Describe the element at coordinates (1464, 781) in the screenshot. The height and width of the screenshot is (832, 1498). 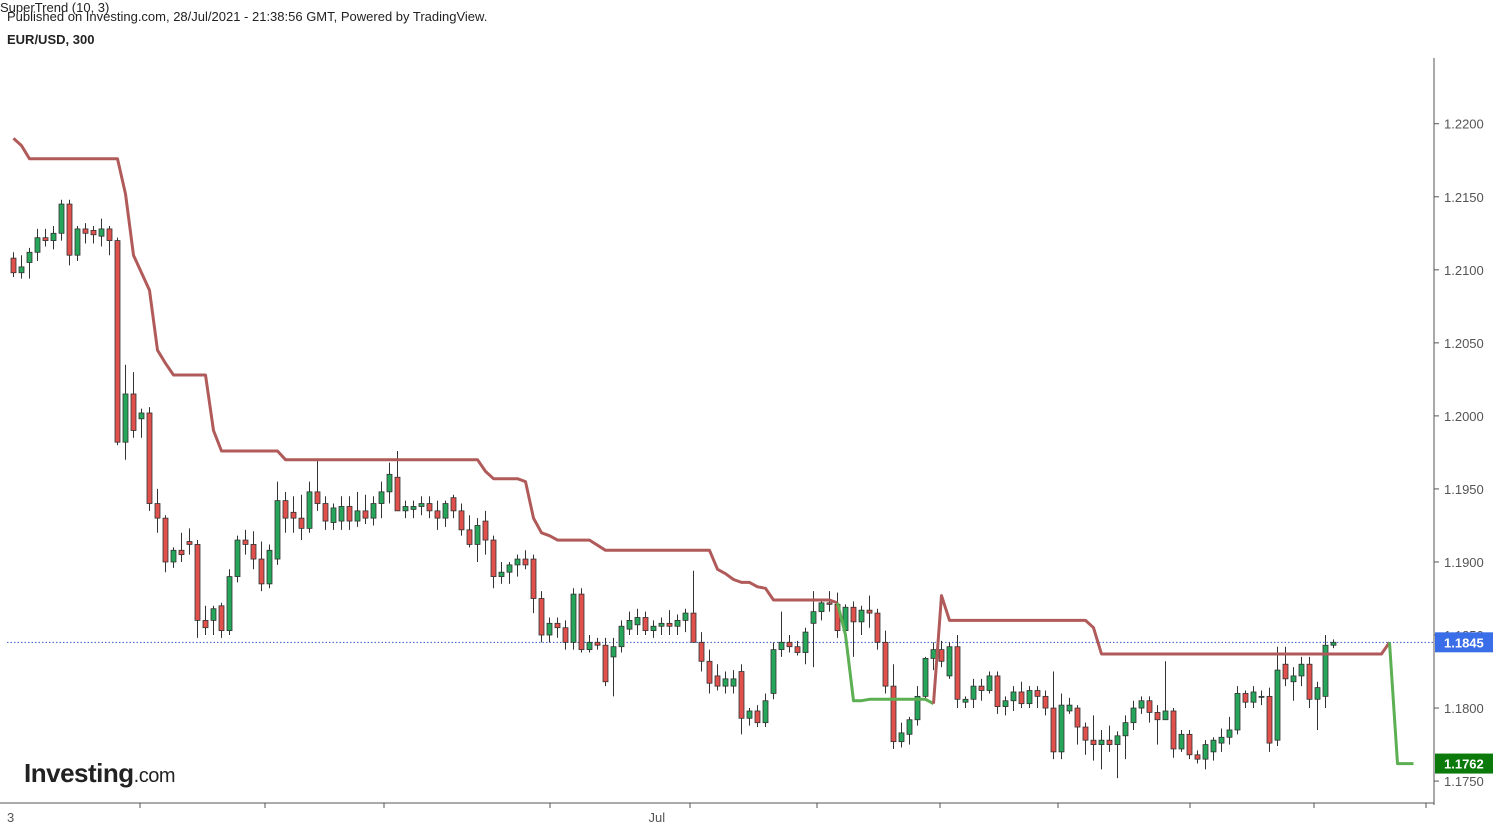
I see `y-tick-label: 1.1750` at that location.